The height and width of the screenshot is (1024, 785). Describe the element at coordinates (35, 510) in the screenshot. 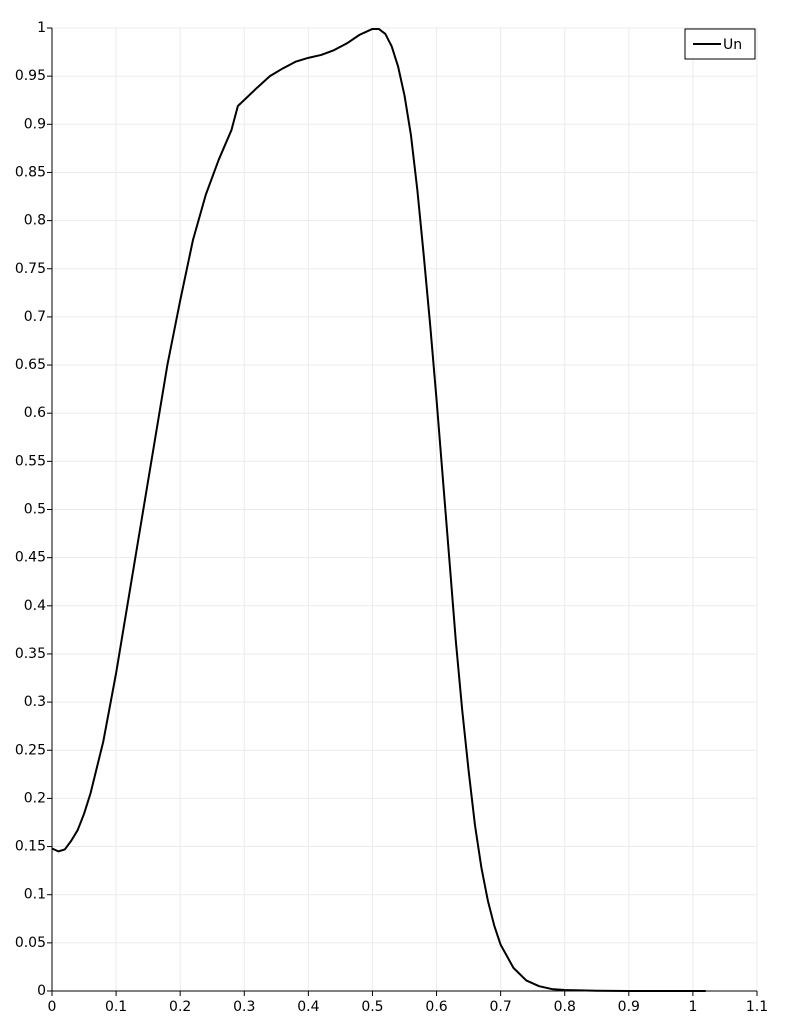

I see `y-tick-label: 0.5` at that location.